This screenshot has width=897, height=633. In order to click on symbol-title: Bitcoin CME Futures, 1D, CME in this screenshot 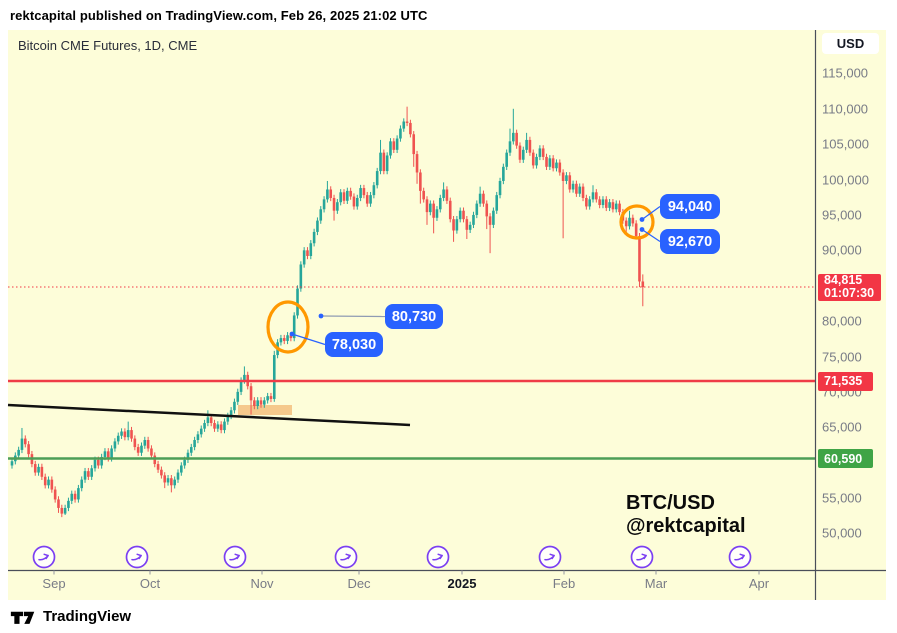, I will do `click(108, 45)`.